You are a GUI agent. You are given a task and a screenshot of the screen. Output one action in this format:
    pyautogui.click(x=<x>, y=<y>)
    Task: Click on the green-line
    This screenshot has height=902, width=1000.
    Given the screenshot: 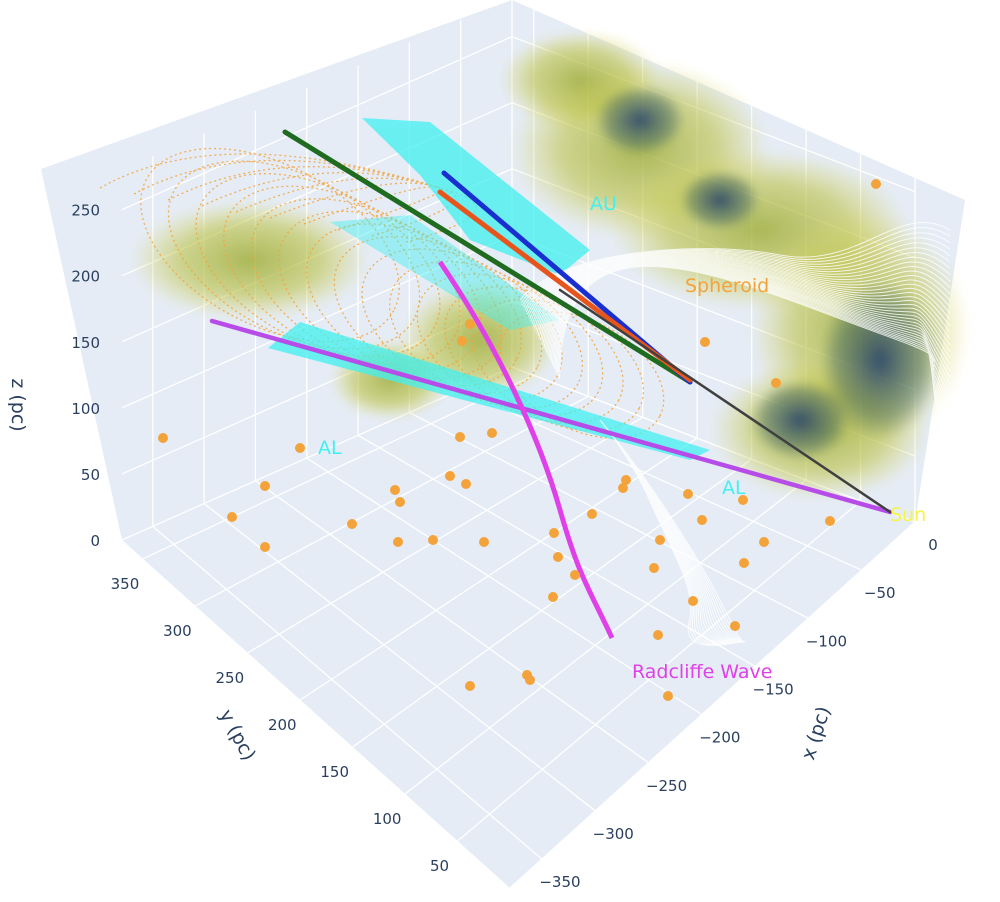 What is the action you would take?
    pyautogui.click(x=487, y=257)
    